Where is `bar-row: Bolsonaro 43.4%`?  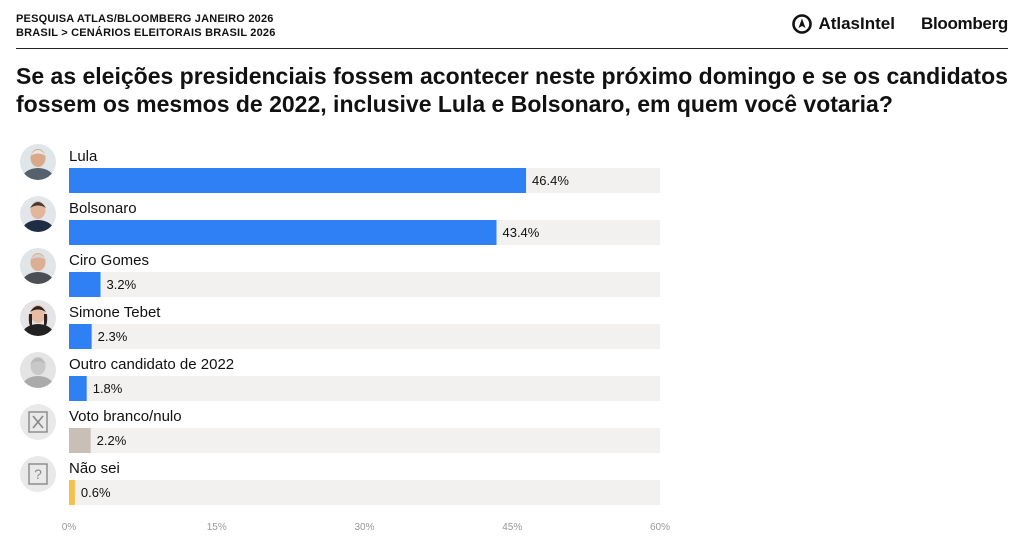 bar-row: Bolsonaro 43.4% is located at coordinates (340, 220).